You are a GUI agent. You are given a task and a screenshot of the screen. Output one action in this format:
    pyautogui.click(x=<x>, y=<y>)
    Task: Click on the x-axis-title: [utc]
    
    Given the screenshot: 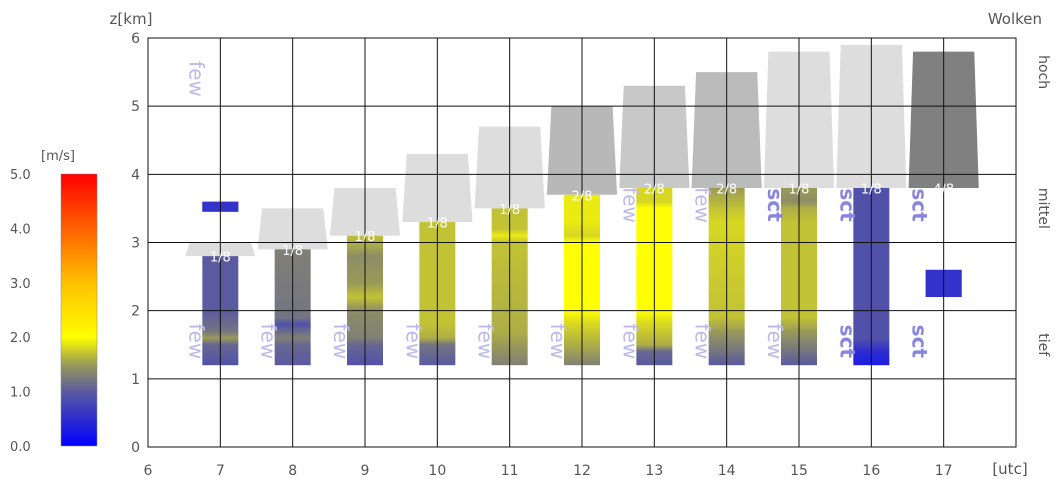 What is the action you would take?
    pyautogui.click(x=1009, y=469)
    